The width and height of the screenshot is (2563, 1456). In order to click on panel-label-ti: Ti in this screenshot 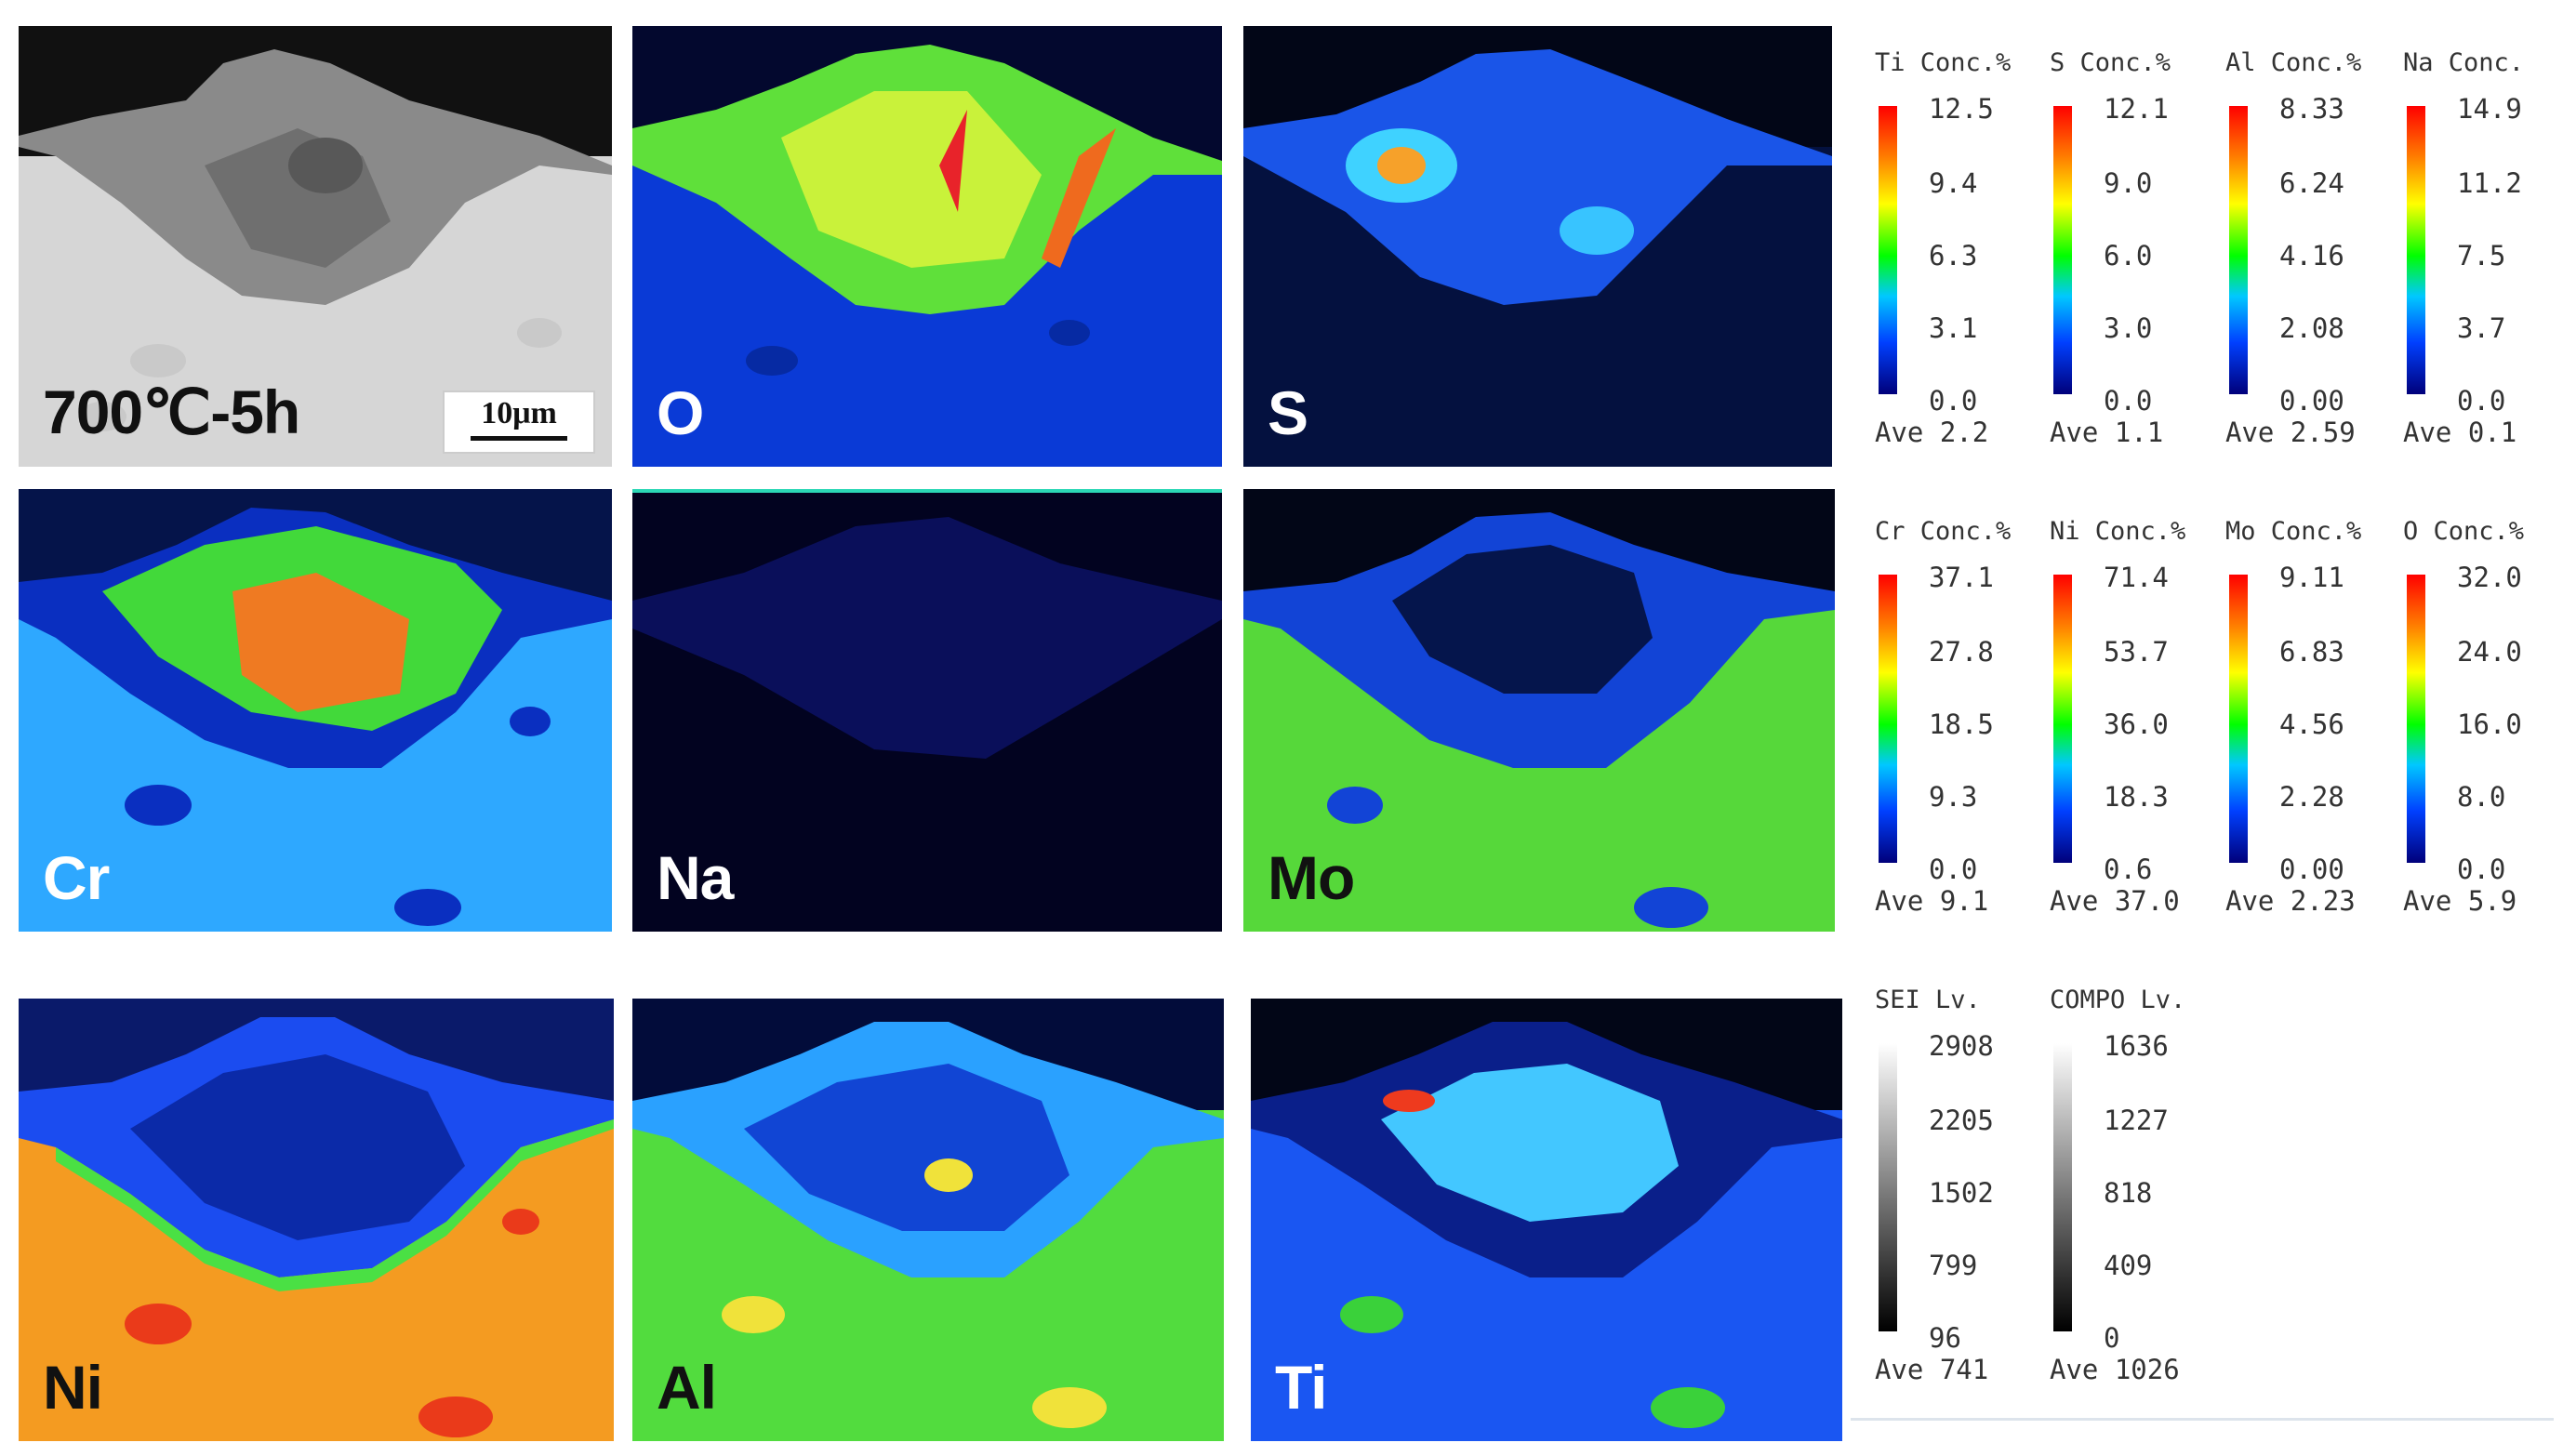, I will do `click(1301, 1387)`.